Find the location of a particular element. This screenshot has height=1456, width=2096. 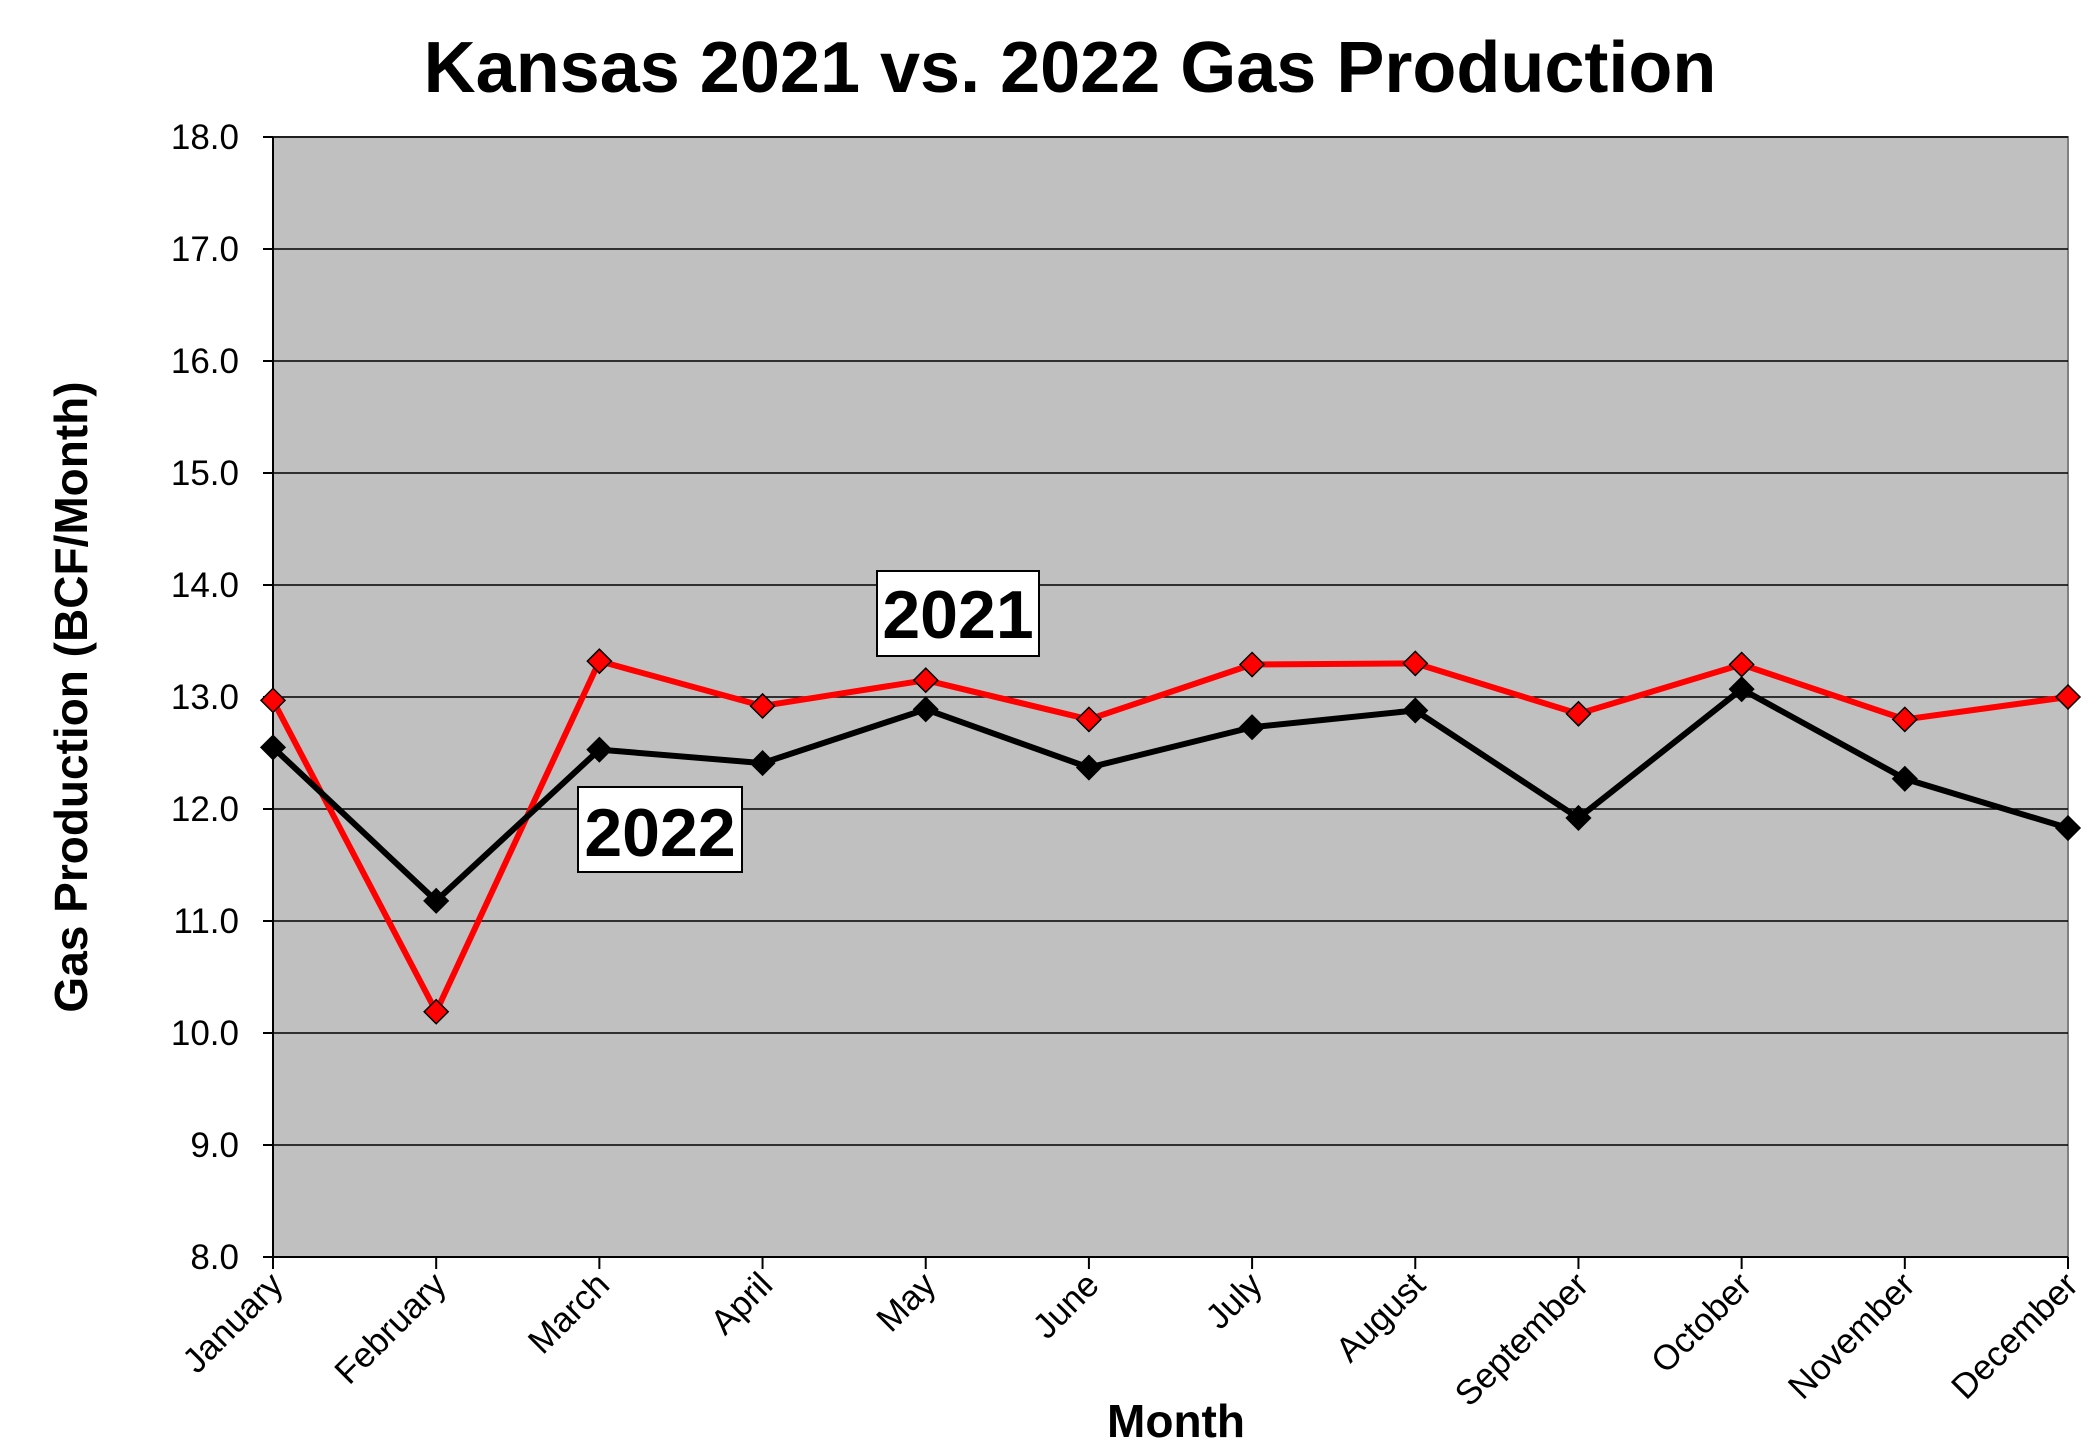

marker-2022-december is located at coordinates (2068, 828).